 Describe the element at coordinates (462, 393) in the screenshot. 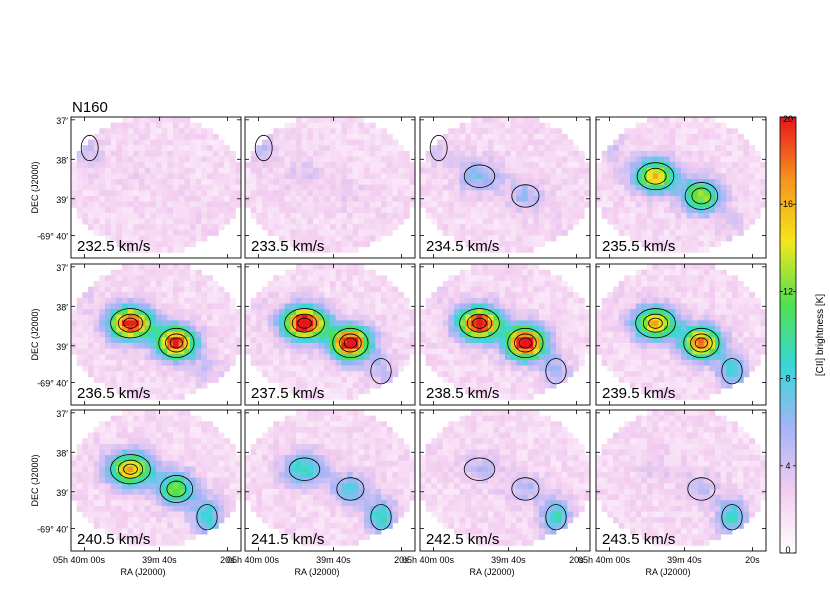

I see `velocity-label: 238.5 km/s` at that location.